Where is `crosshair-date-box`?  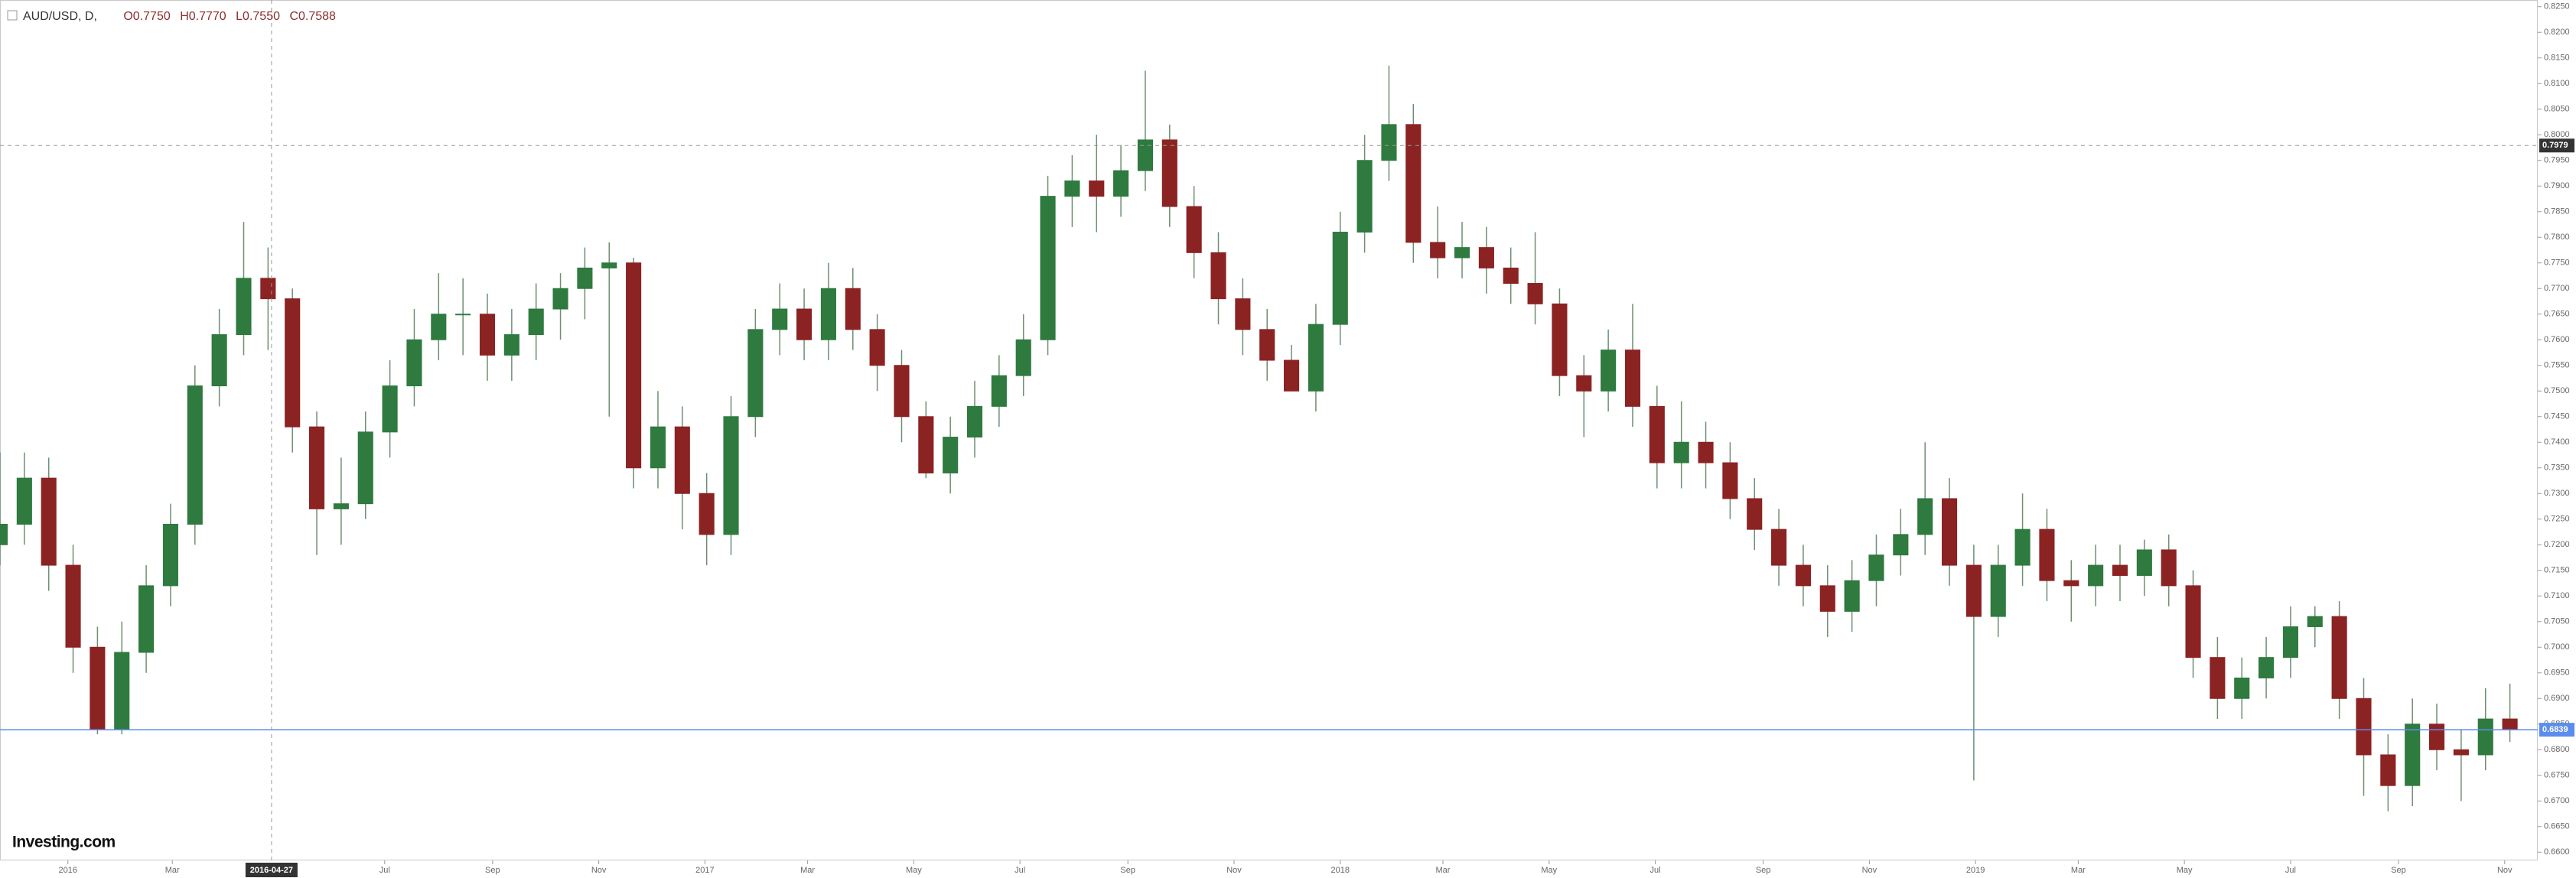
crosshair-date-box is located at coordinates (272, 870).